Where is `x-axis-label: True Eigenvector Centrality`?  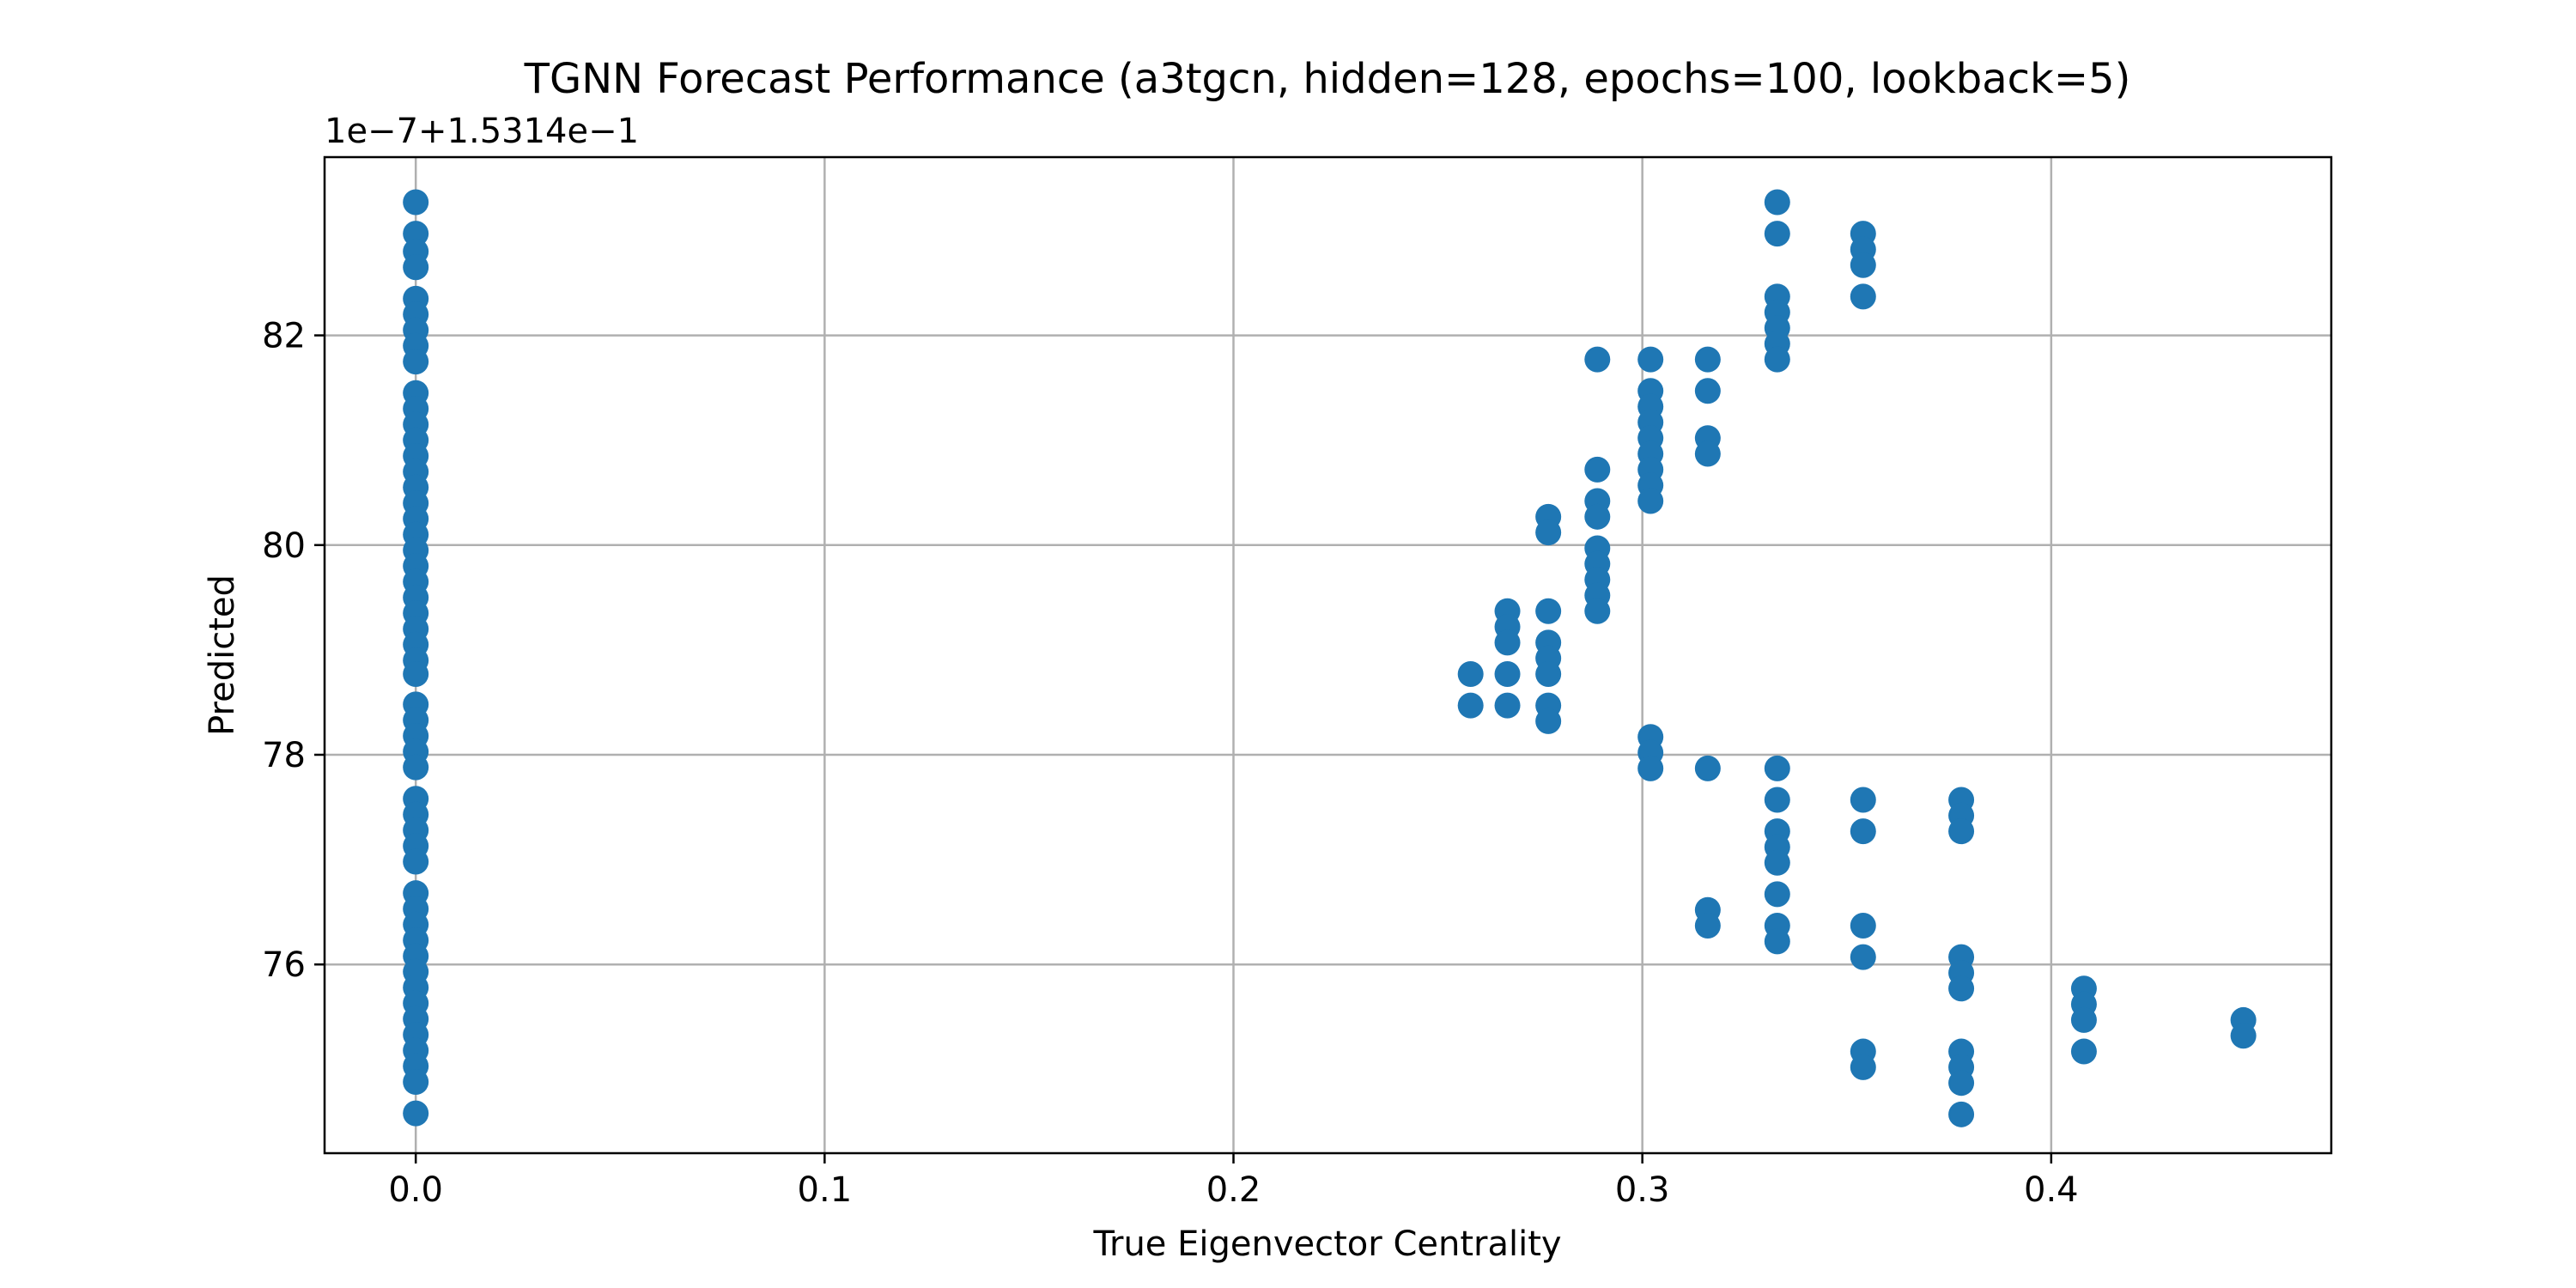
x-axis-label: True Eigenvector Centrality is located at coordinates (1327, 1244).